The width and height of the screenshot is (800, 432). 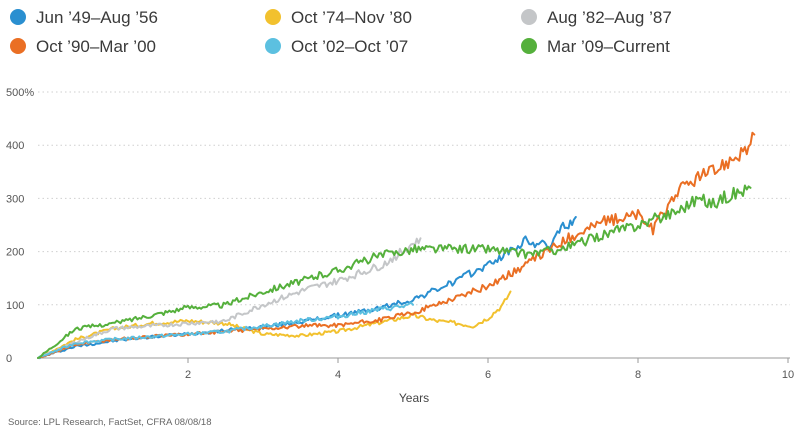 I want to click on y-tick-label: 500%, so click(x=20, y=93).